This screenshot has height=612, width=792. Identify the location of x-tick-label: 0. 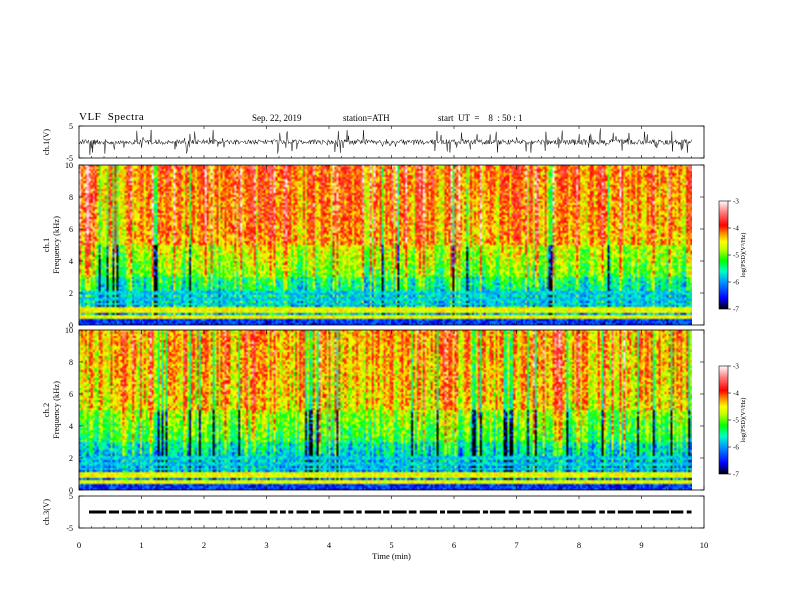
(79, 545).